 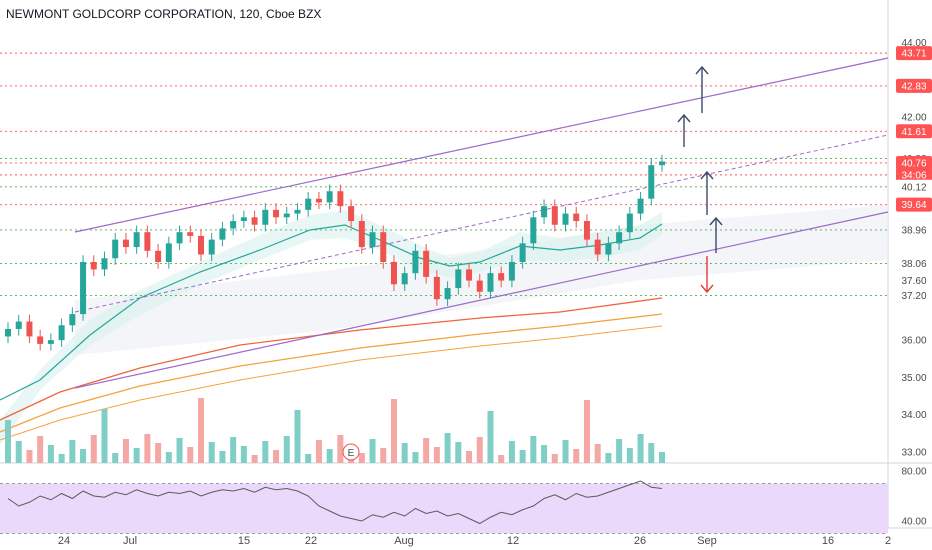 I want to click on x-tick-label: 16, so click(x=828, y=541).